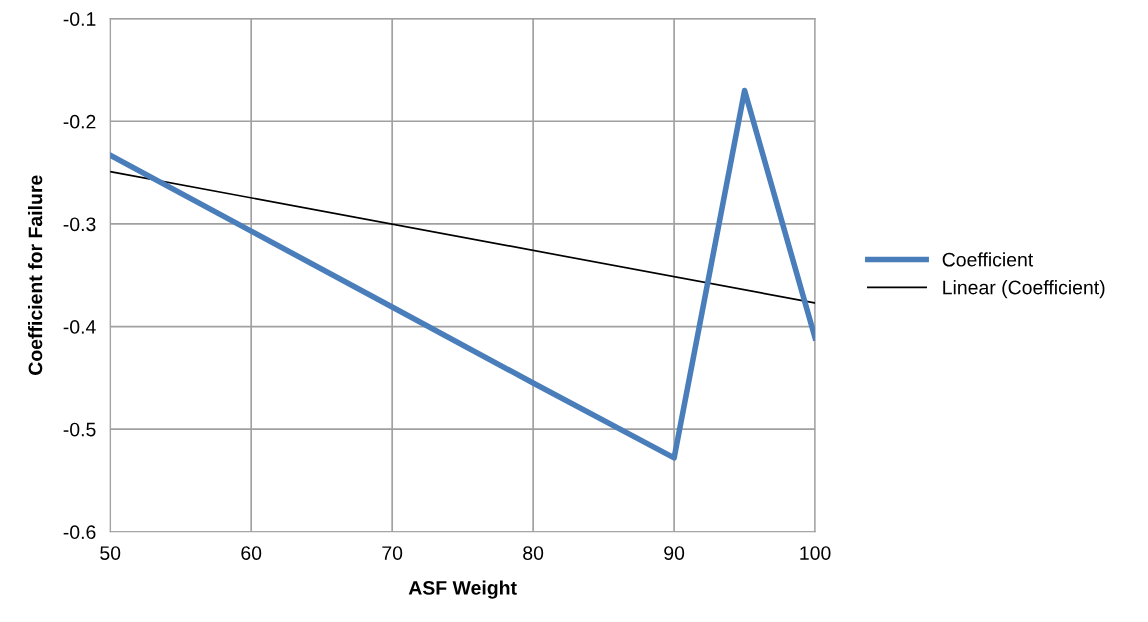 This screenshot has width=1148, height=622. Describe the element at coordinates (110, 553) in the screenshot. I see `x-tick-label: 50` at that location.